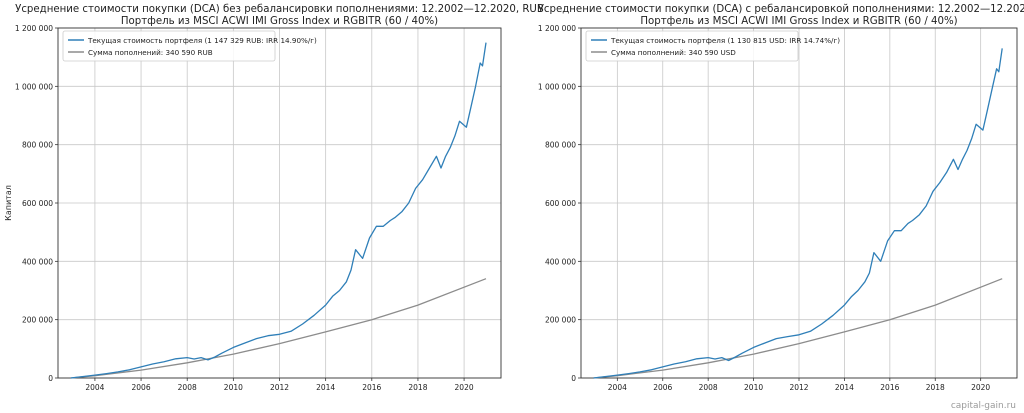 The image size is (1024, 413). Describe the element at coordinates (150, 52) in the screenshot. I see `legend-entry: Сумма пополнений: 340 590 RUB` at that location.